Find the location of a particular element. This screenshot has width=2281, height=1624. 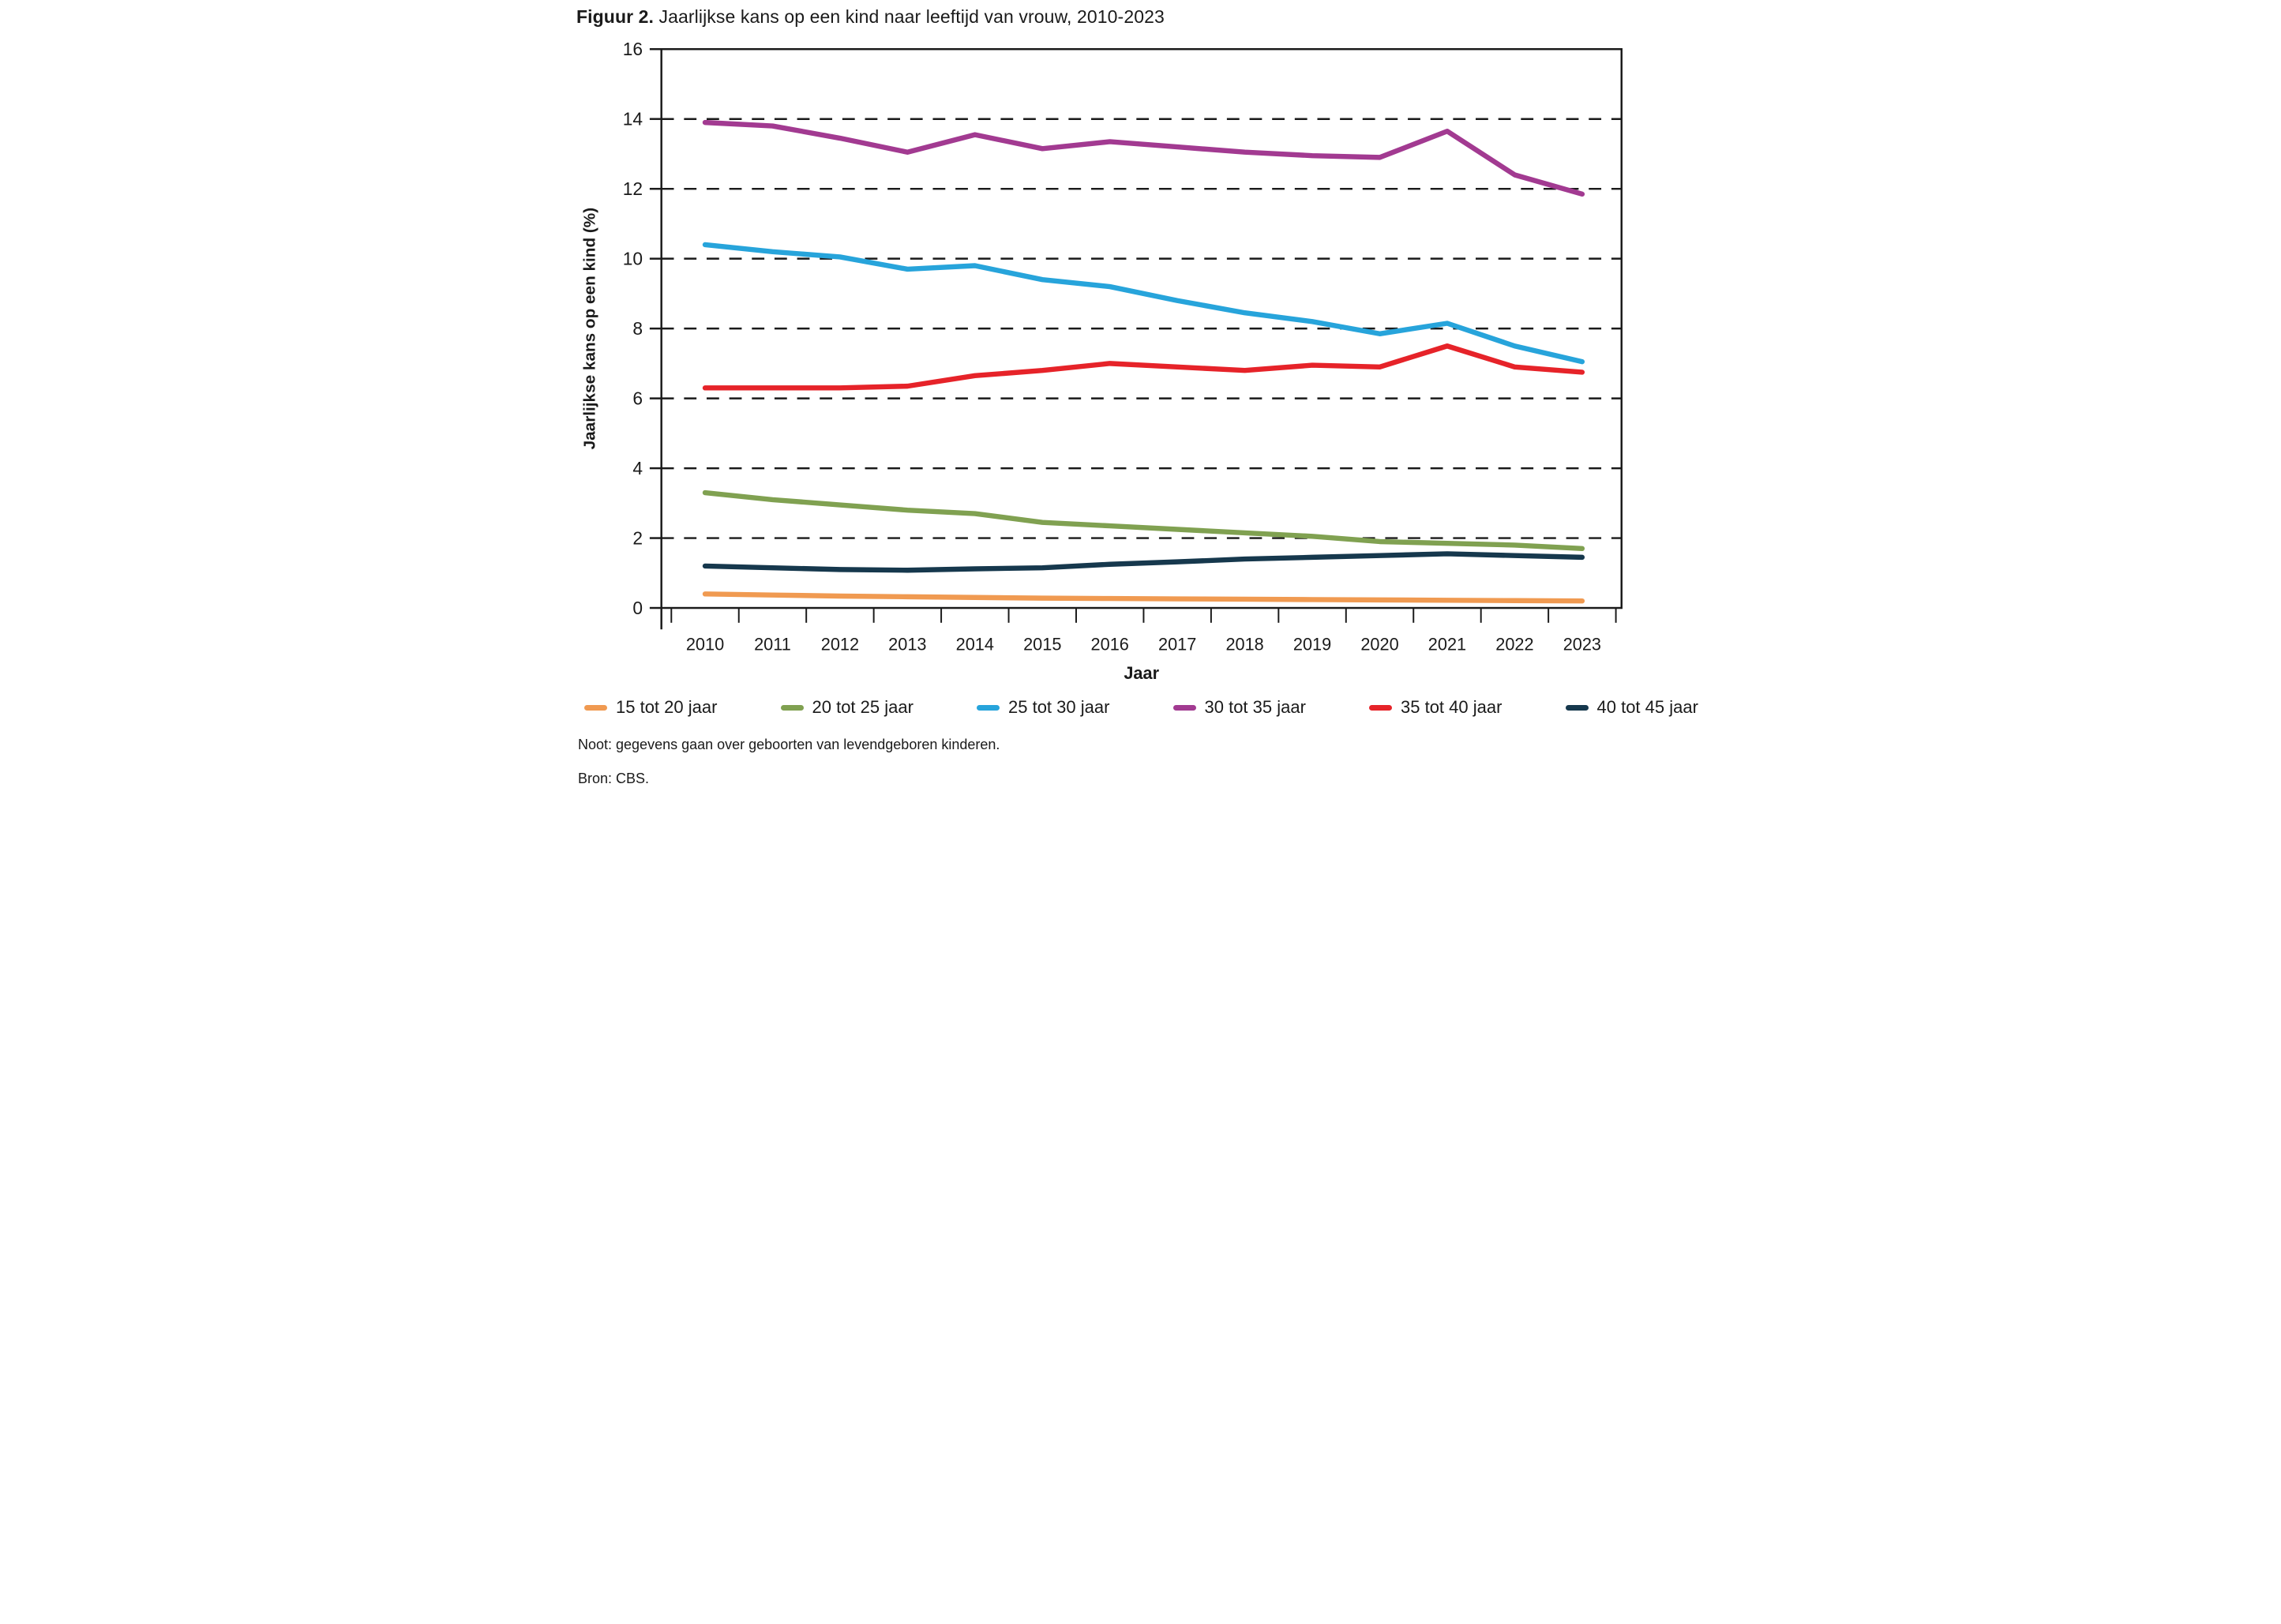

legend-item-30-tot-35-jaar: 30 tot 35 jaar is located at coordinates (1239, 707).